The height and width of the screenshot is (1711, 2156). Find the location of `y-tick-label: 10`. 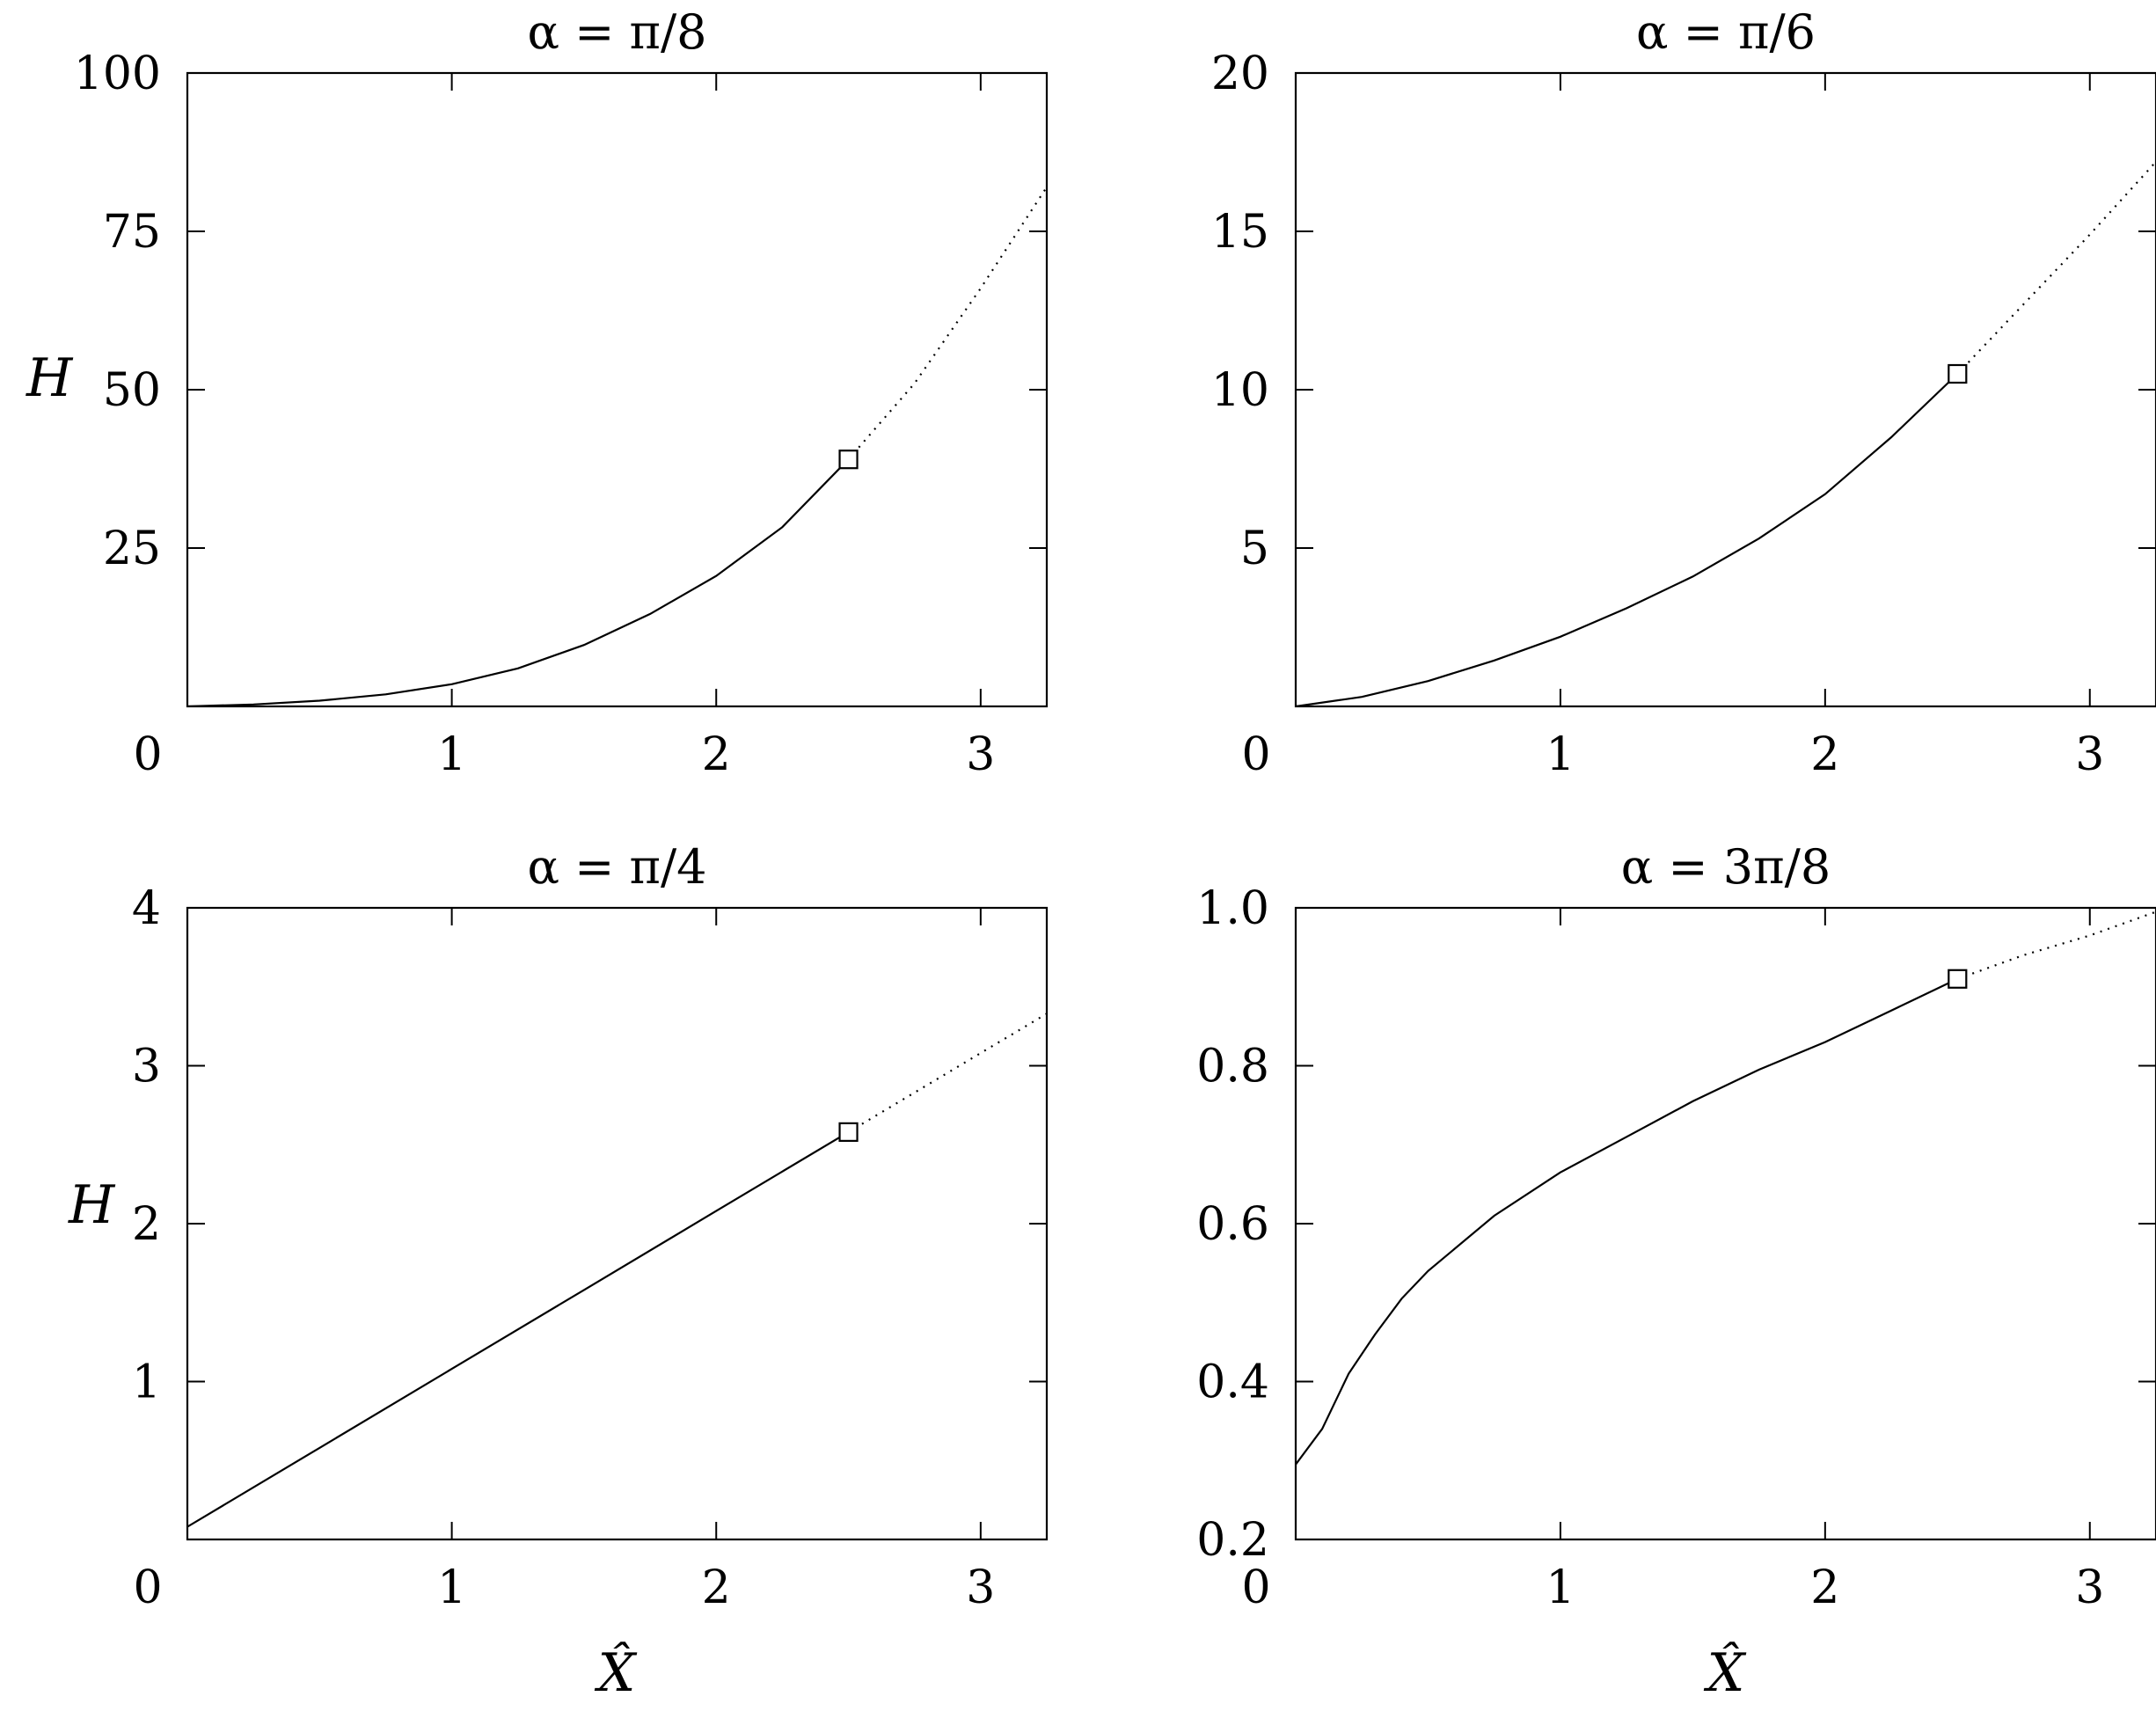

y-tick-label: 10 is located at coordinates (1240, 390).